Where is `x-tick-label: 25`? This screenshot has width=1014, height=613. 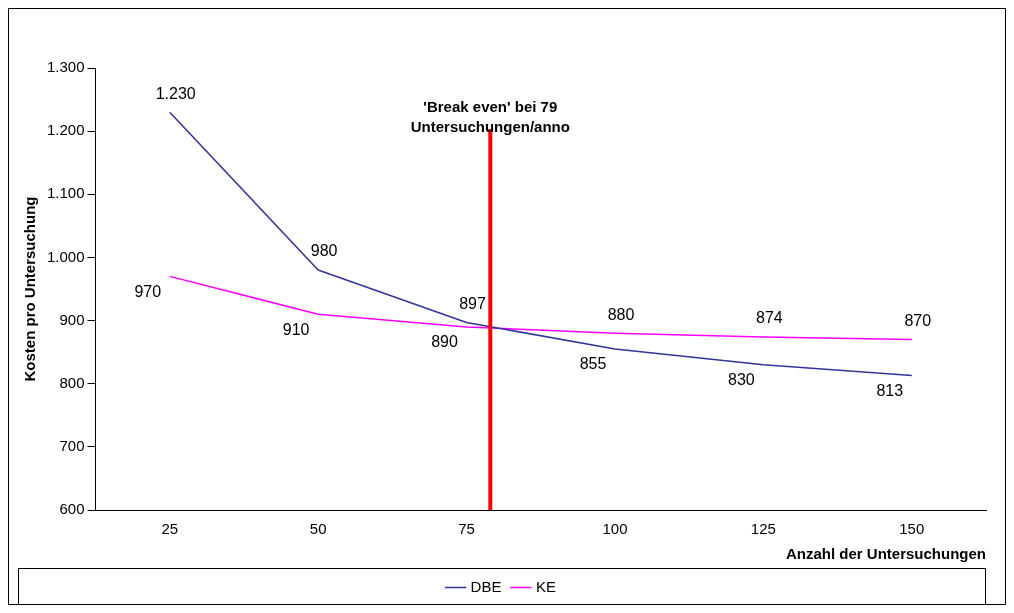 x-tick-label: 25 is located at coordinates (170, 529).